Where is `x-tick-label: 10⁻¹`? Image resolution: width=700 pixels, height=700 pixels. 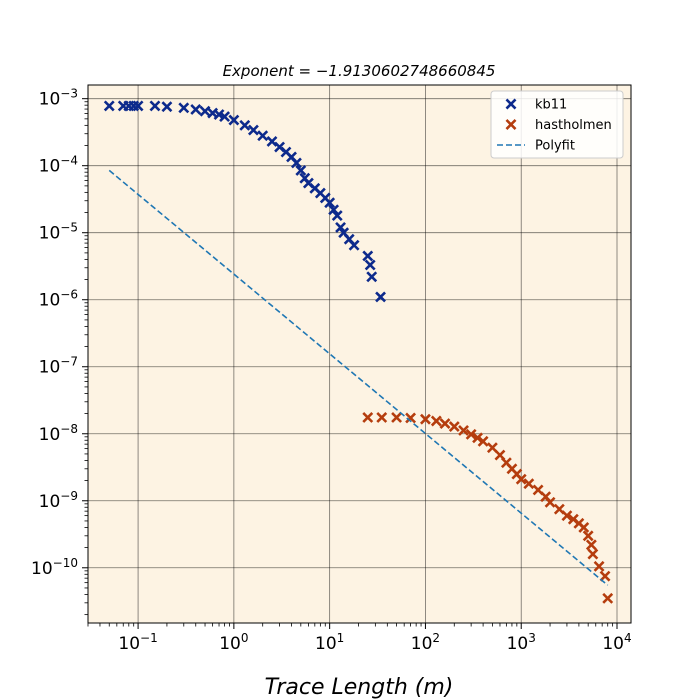 x-tick-label: 10⁻¹ is located at coordinates (137, 642).